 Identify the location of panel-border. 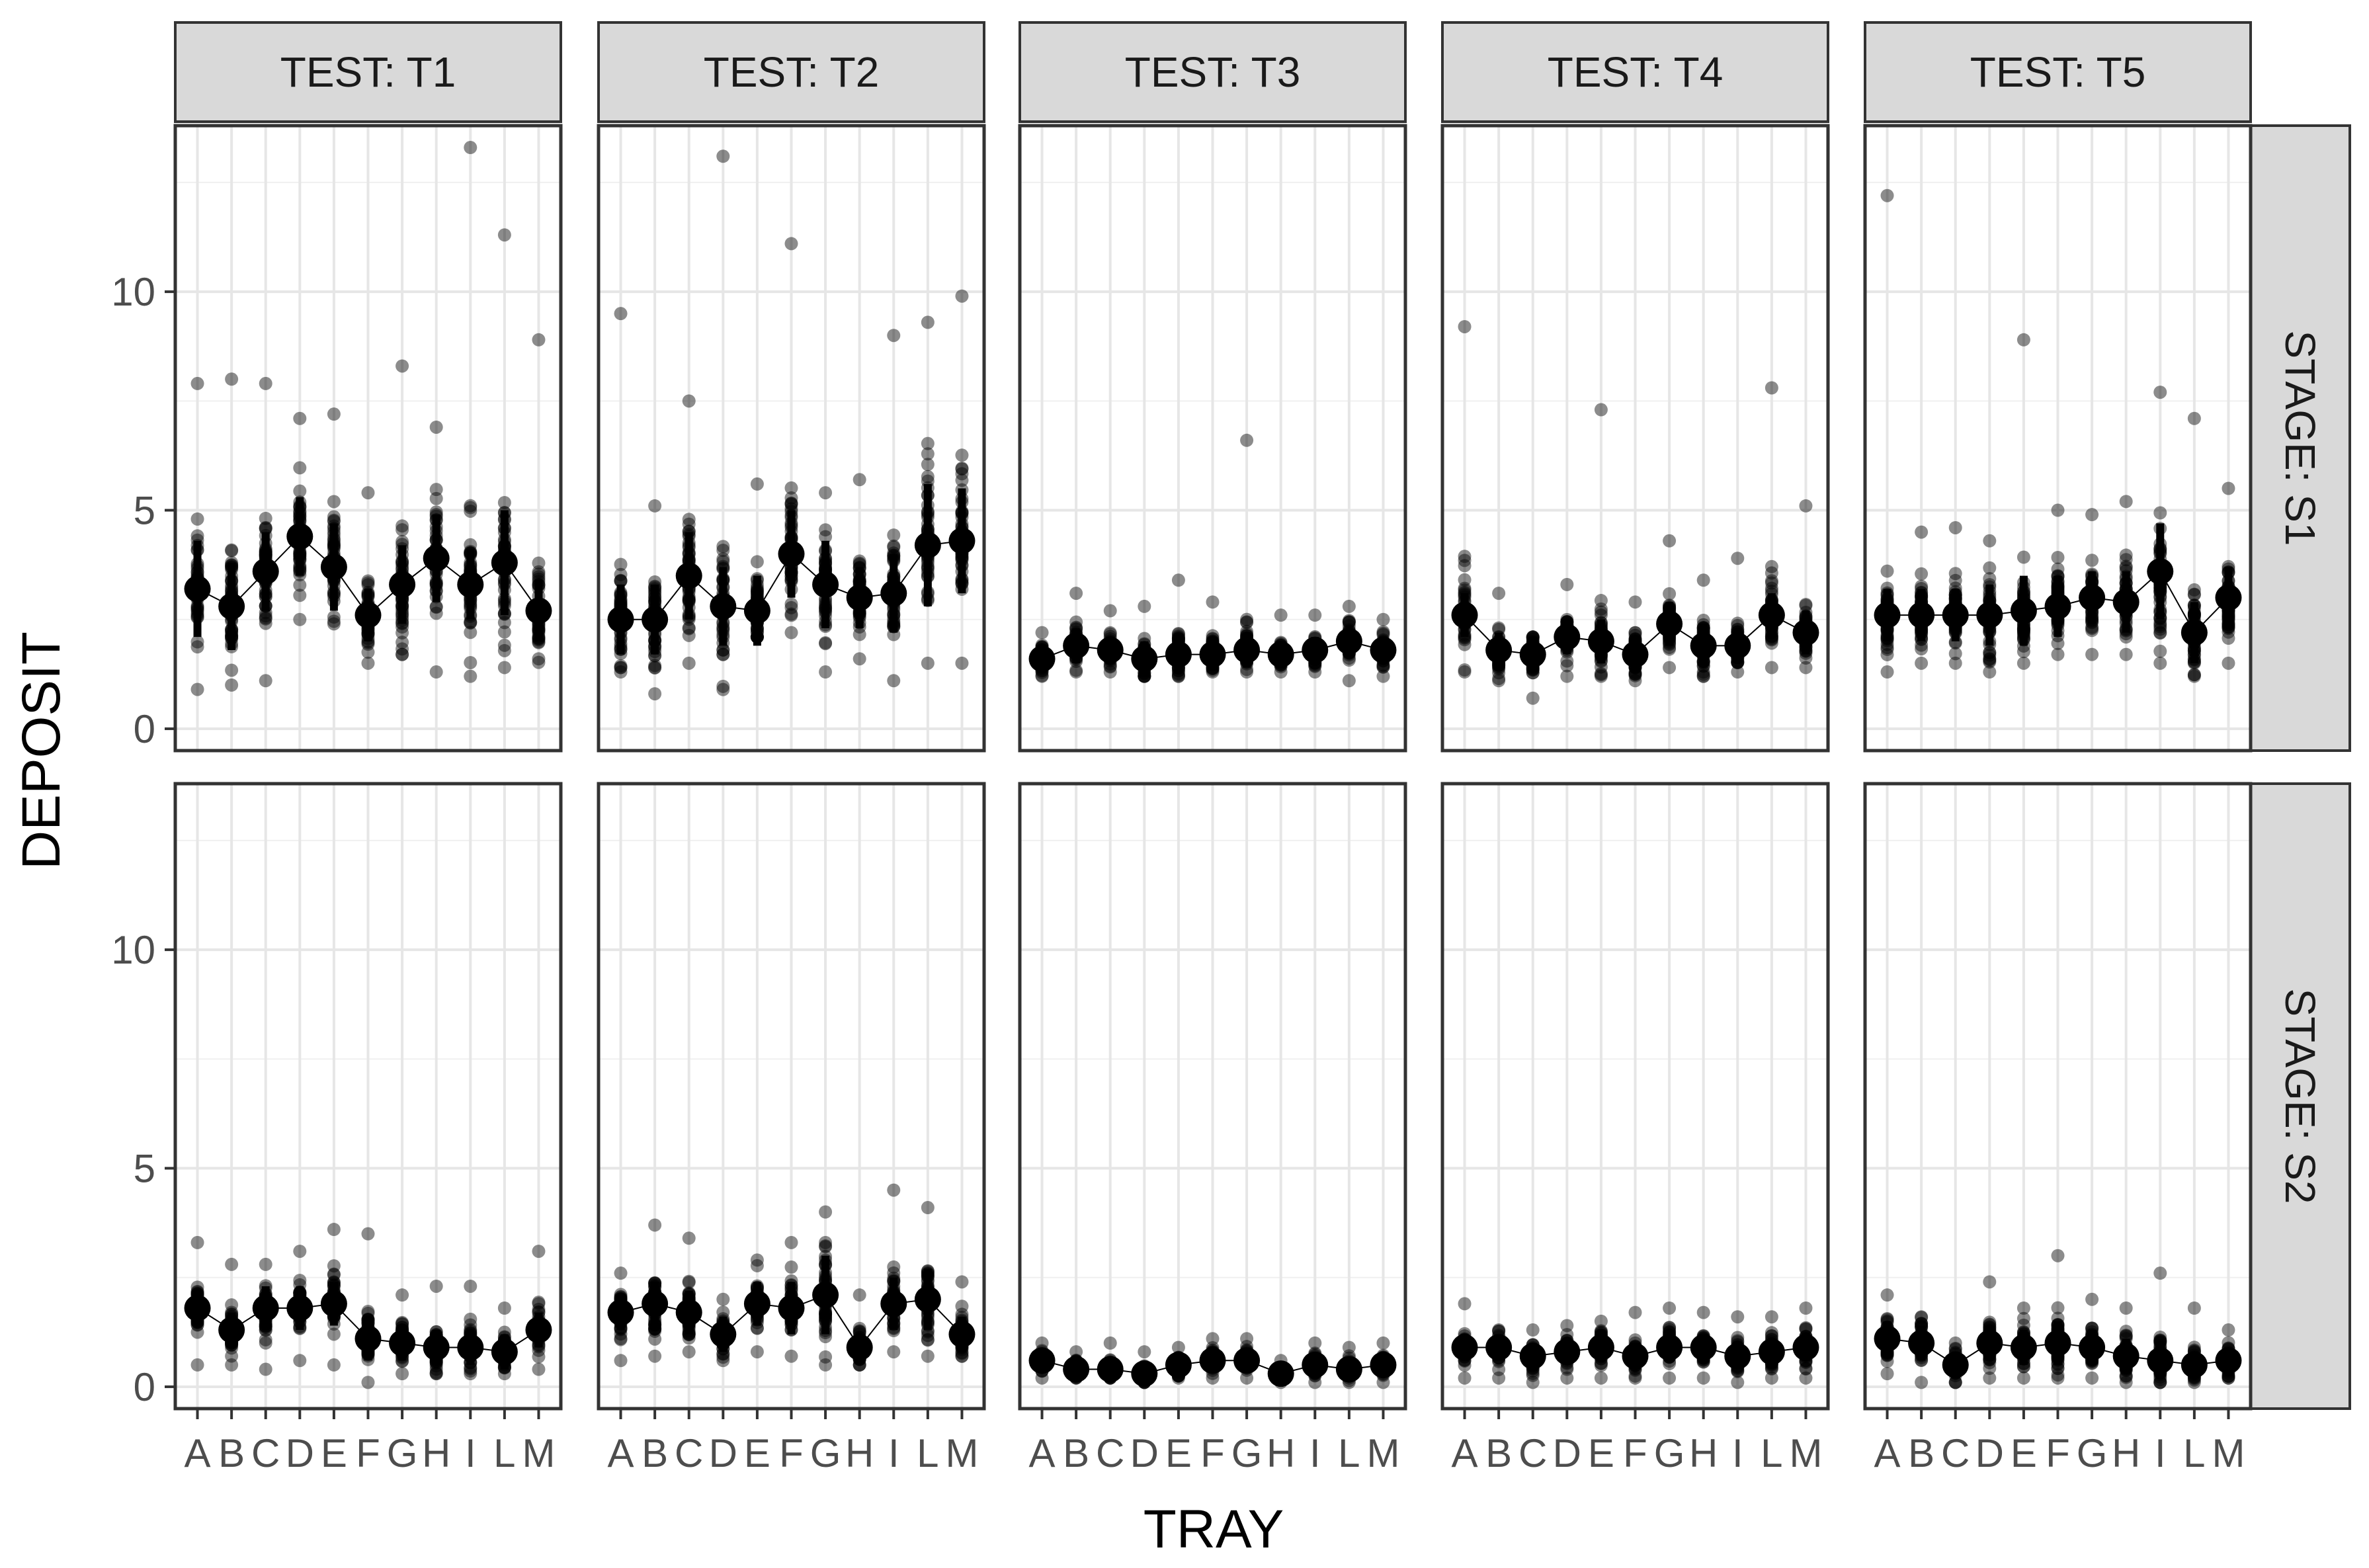
(792, 438).